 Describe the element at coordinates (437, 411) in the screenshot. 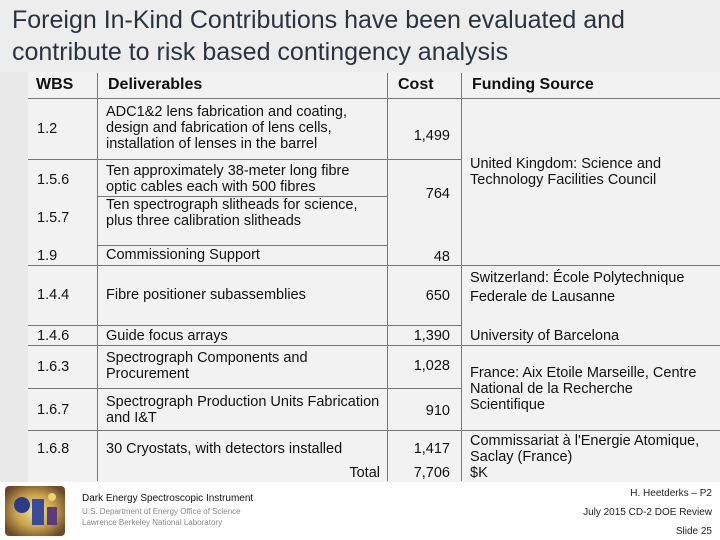

I see `cost-cell: 910` at that location.